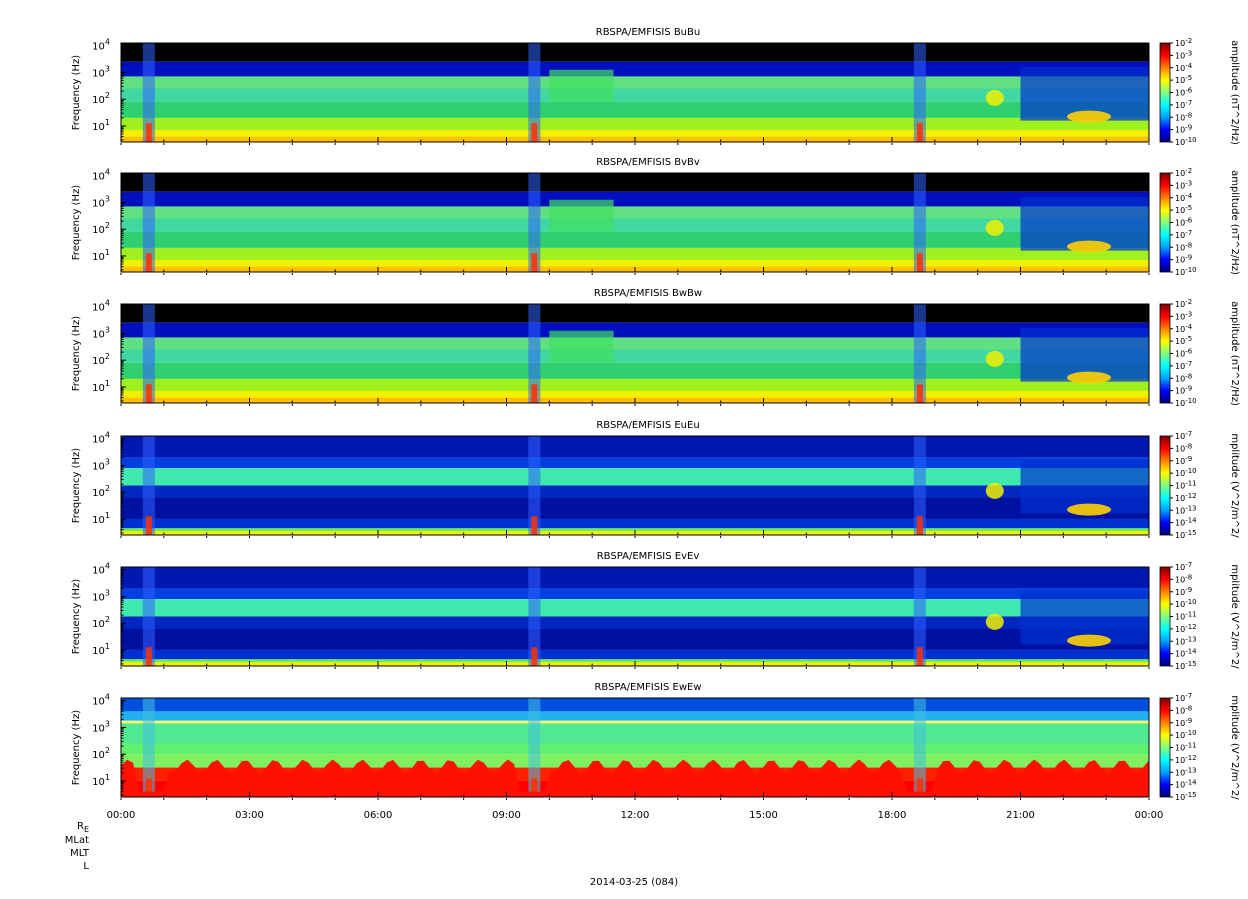 Image resolution: width=1248 pixels, height=899 pixels. What do you see at coordinates (86, 866) in the screenshot?
I see `ephemeris-l-label: L` at bounding box center [86, 866].